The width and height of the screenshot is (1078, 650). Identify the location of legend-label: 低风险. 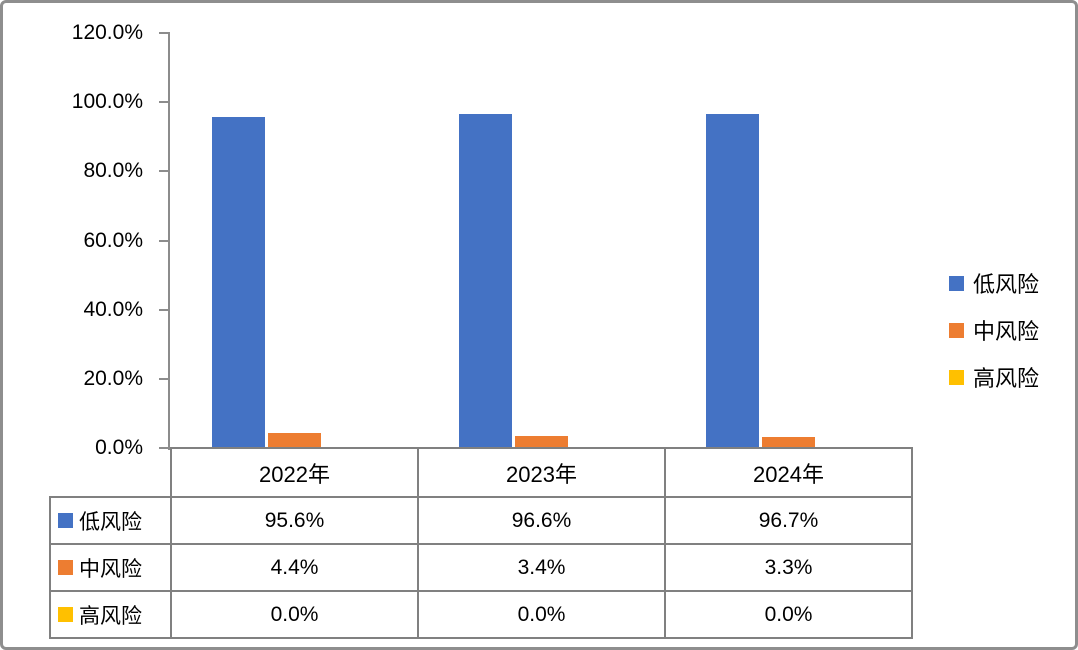
(1006, 284).